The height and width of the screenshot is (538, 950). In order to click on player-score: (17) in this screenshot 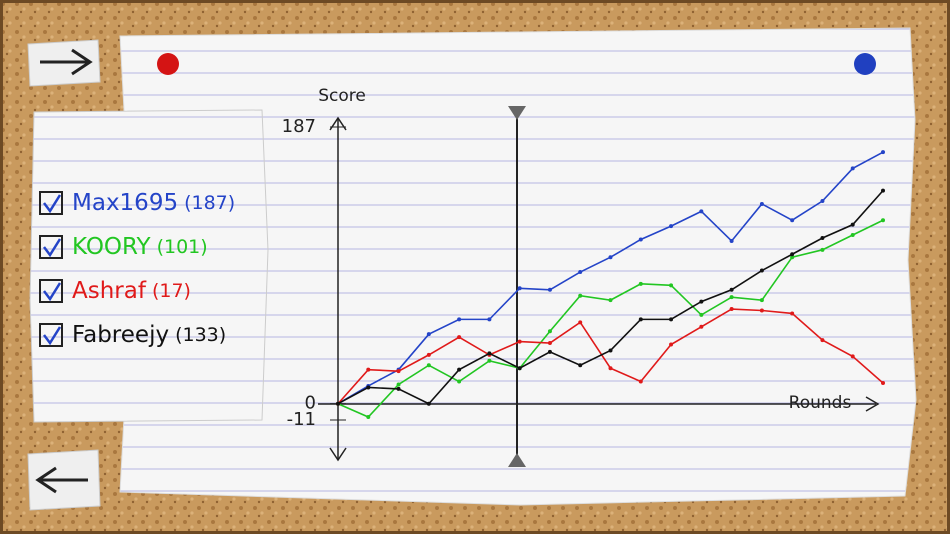, I will do `click(171, 291)`.